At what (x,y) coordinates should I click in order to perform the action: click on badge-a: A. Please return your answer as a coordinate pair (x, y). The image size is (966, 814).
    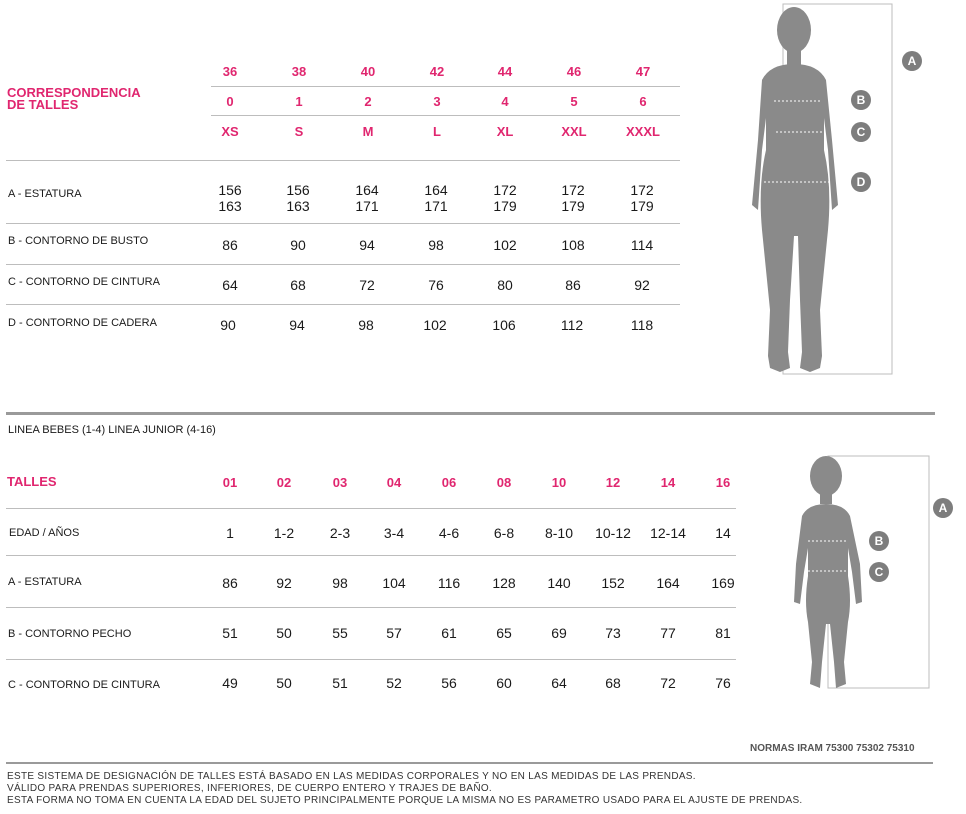
    Looking at the image, I should click on (912, 61).